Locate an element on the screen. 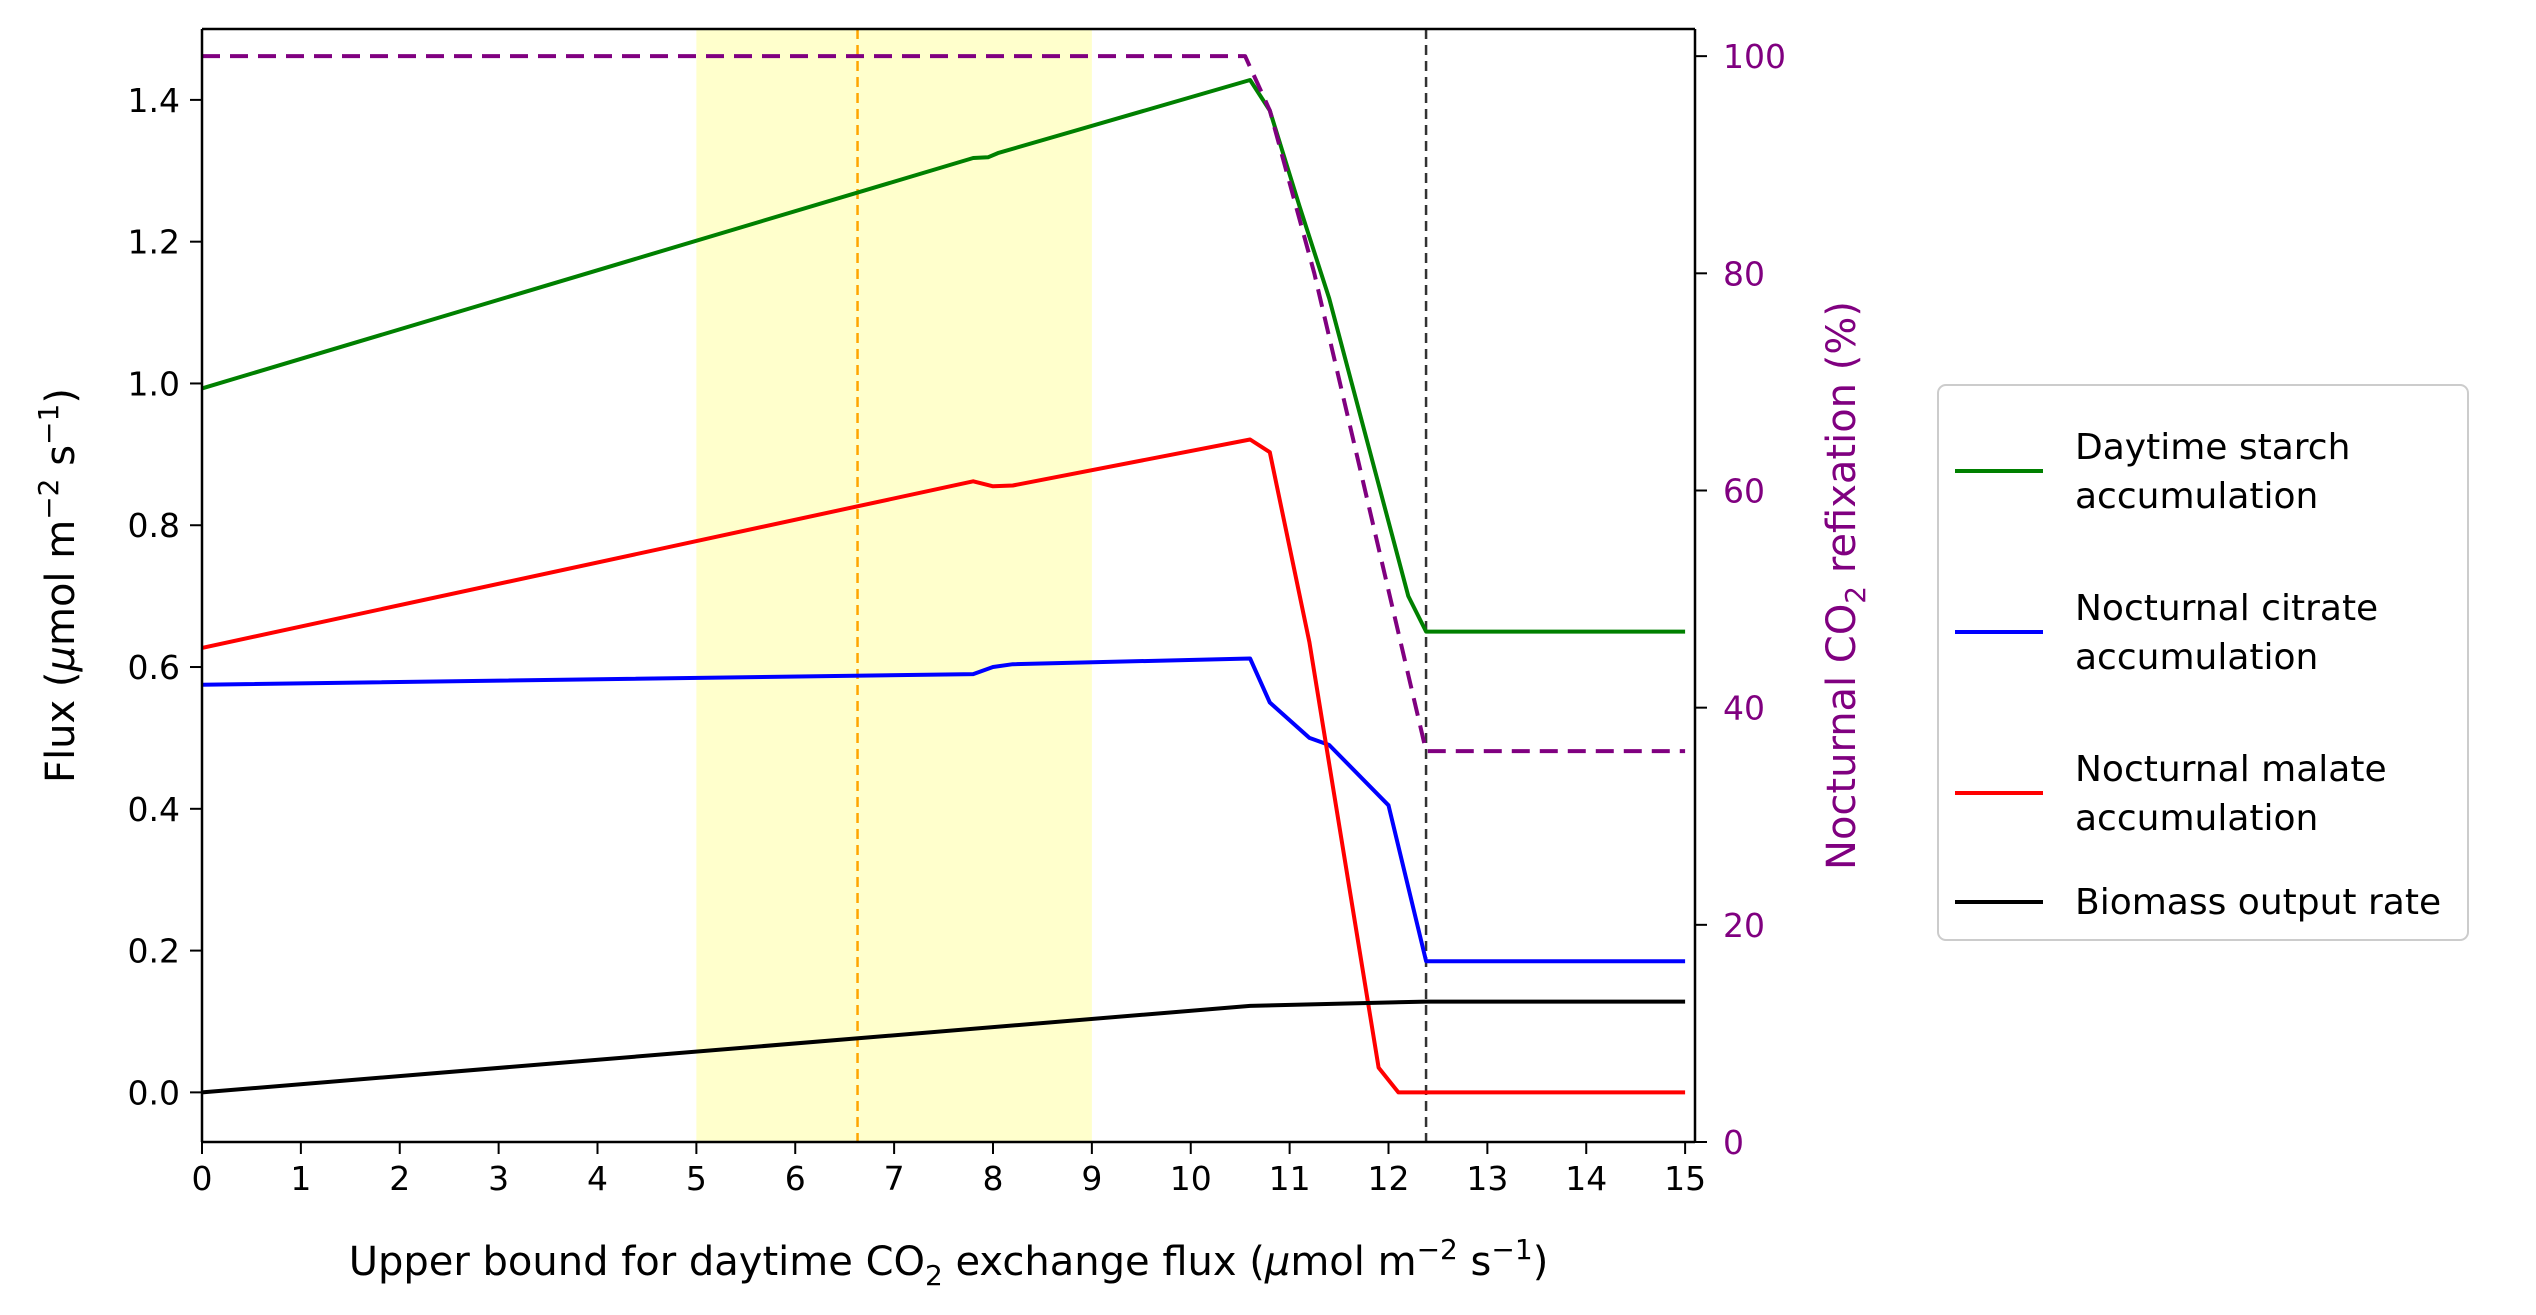  label-part: Nocturnal CO is located at coordinates (1842, 737).